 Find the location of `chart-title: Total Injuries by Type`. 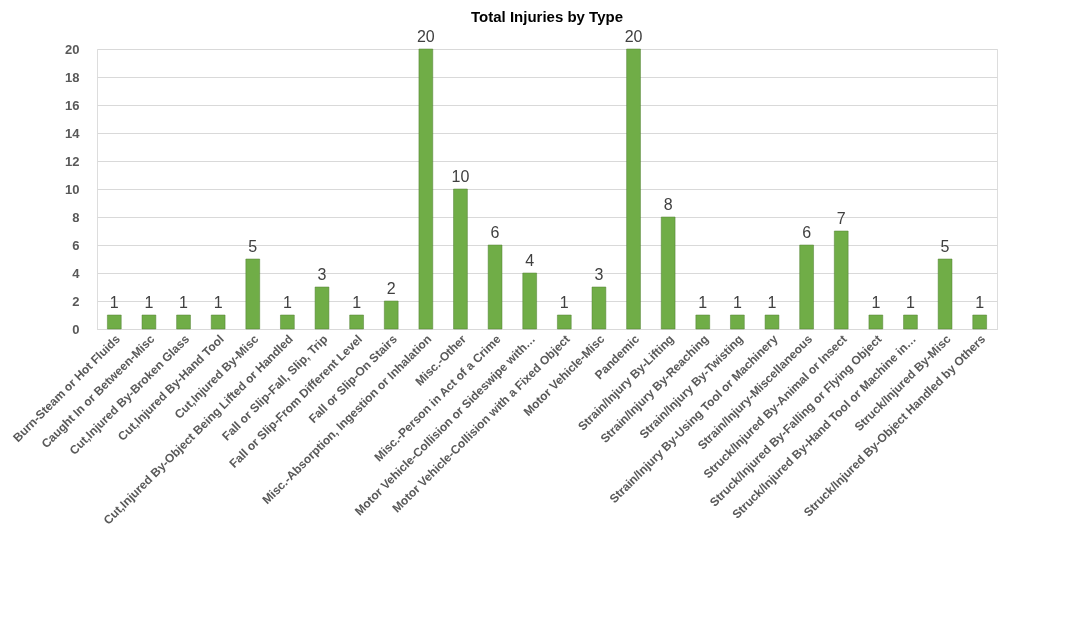

chart-title: Total Injuries by Type is located at coordinates (547, 16).